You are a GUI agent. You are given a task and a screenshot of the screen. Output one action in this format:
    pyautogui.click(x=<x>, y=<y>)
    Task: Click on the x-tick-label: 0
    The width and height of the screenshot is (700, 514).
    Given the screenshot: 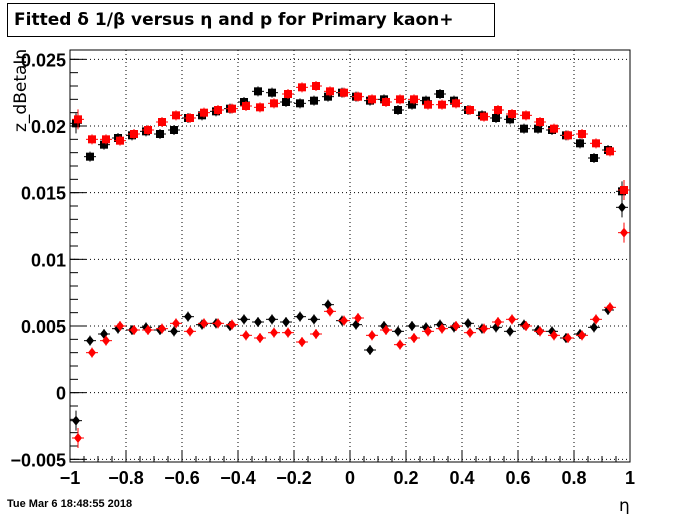 What is the action you would take?
    pyautogui.click(x=350, y=478)
    